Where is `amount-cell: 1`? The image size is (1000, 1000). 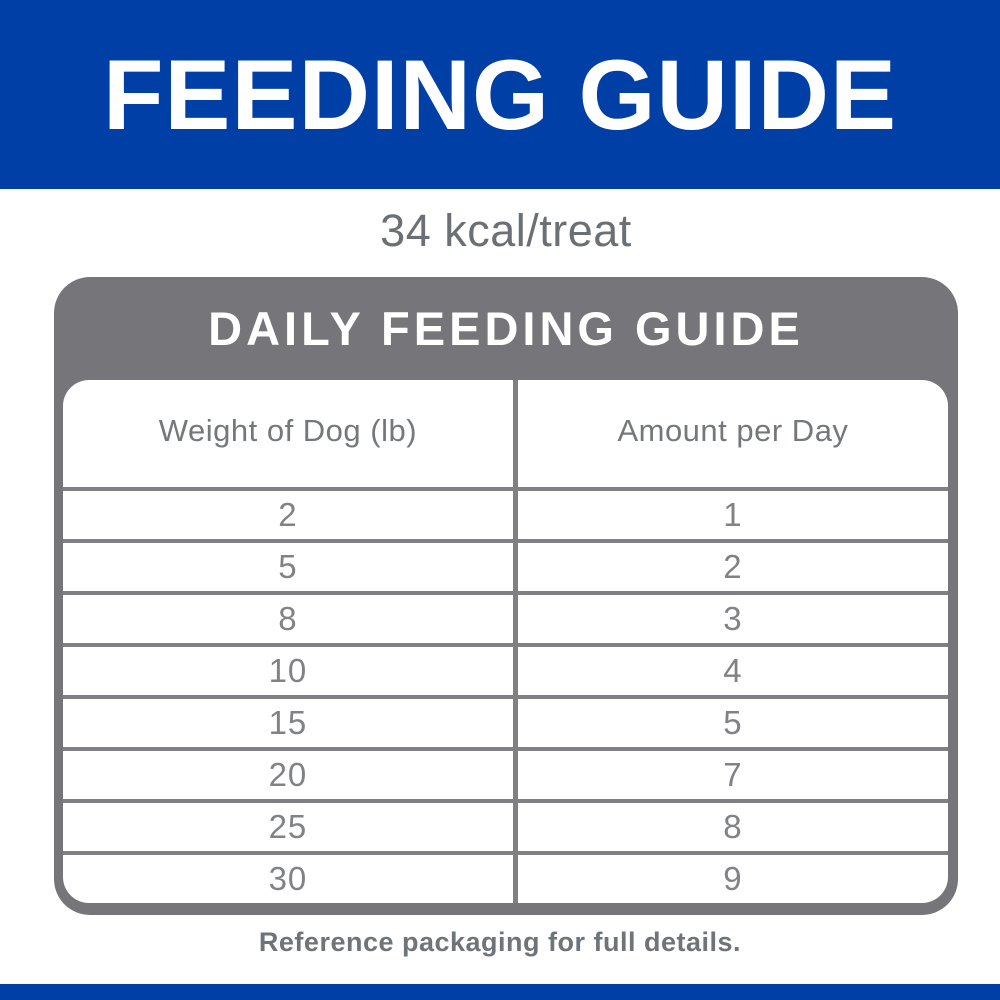
amount-cell: 1 is located at coordinates (733, 515).